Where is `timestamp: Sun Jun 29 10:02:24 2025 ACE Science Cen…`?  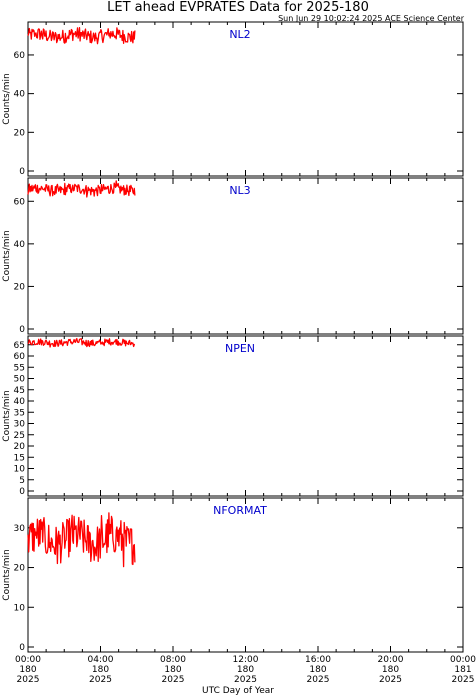 timestamp: Sun Jun 29 10:02:24 2025 ACE Science Cen… is located at coordinates (371, 18).